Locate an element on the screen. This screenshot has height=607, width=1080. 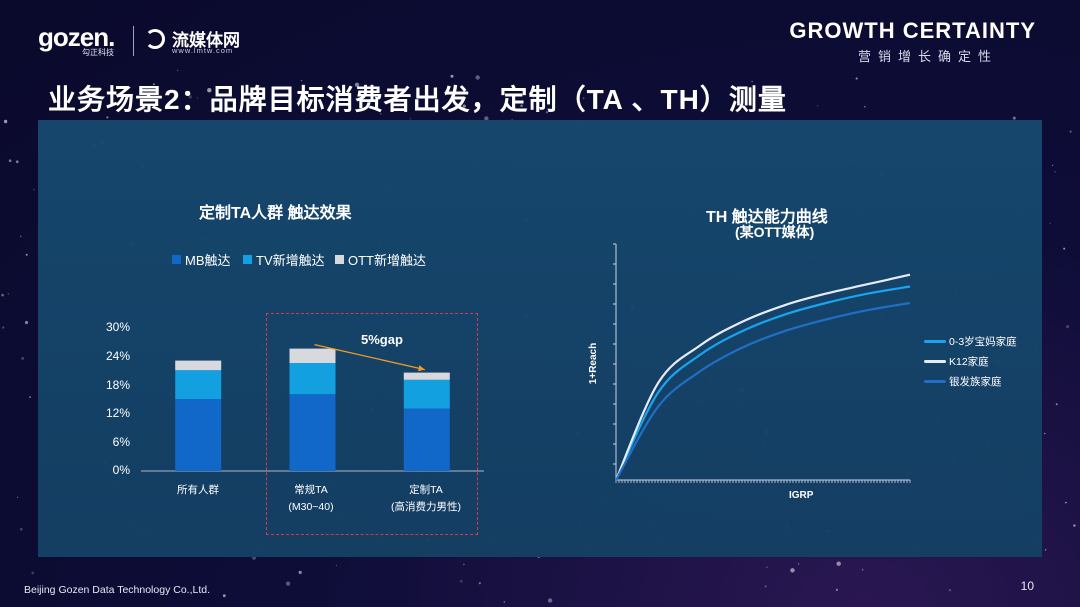
gap-annotation: 5%gap is located at coordinates (382, 339).